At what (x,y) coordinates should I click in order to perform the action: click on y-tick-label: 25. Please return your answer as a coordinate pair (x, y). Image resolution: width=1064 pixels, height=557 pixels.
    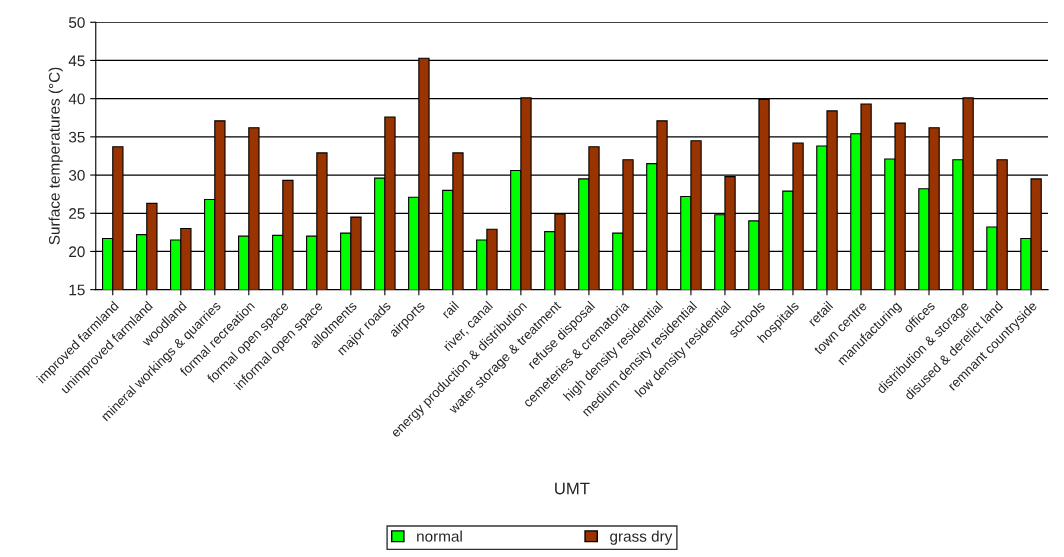
    Looking at the image, I should click on (77, 213).